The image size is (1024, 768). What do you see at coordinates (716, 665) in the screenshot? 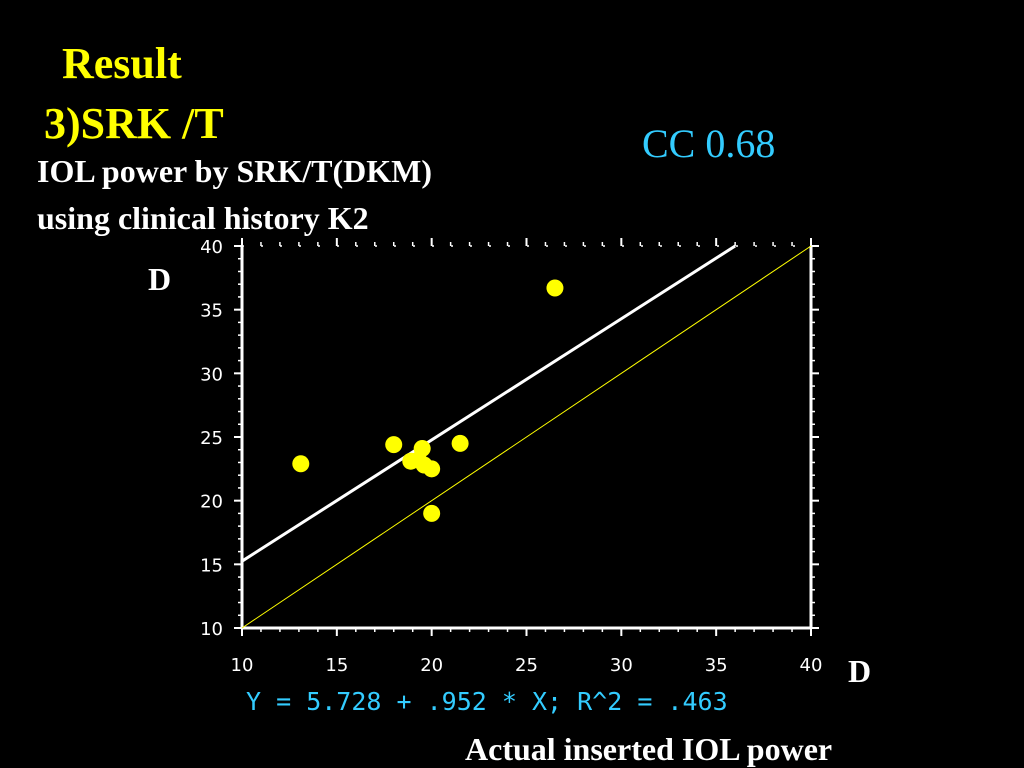
I see `x-tick-label: 35` at bounding box center [716, 665].